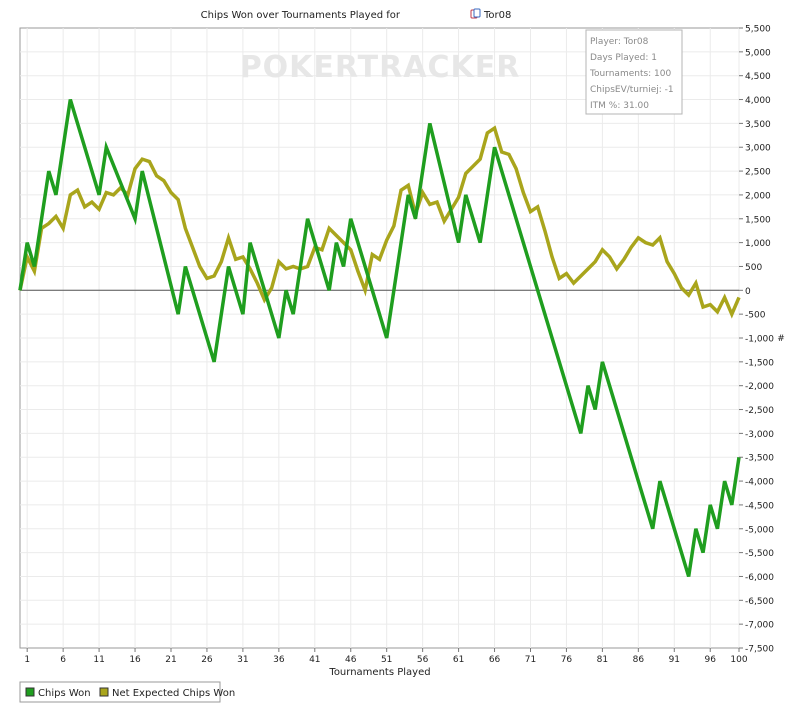 The image size is (800, 716). I want to click on x-tick-label: 51, so click(386, 660).